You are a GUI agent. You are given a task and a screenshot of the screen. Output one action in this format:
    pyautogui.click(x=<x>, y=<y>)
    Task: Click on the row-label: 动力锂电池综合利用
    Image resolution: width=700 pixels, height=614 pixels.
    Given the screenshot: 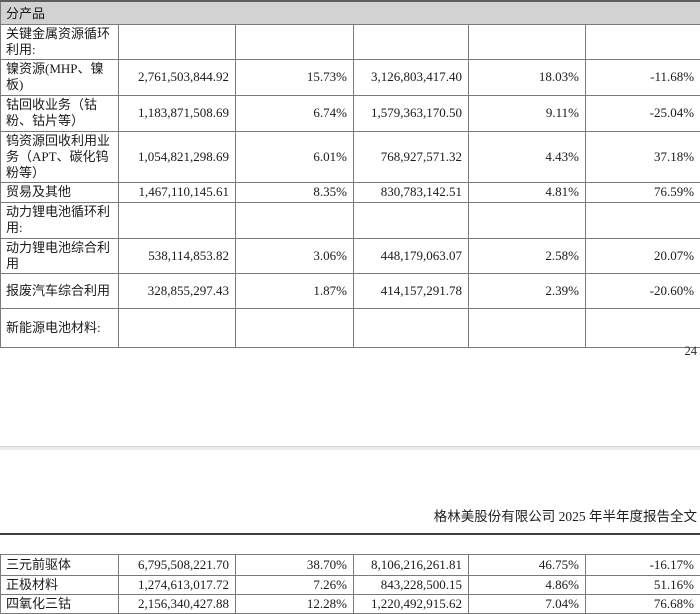 What is the action you would take?
    pyautogui.click(x=60, y=255)
    